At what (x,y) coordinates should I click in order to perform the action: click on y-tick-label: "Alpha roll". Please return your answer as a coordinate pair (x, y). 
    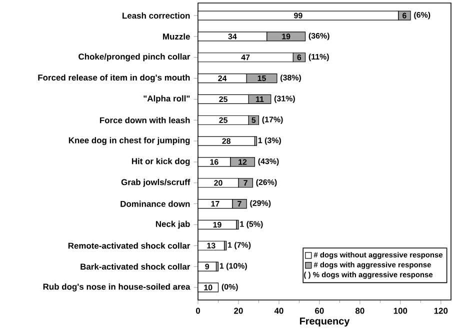
    Looking at the image, I should click on (167, 99).